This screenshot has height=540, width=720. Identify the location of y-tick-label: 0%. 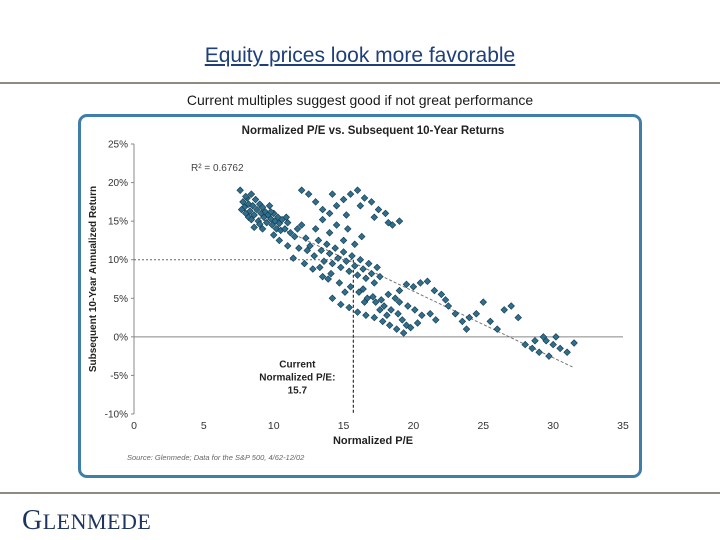
(121, 337).